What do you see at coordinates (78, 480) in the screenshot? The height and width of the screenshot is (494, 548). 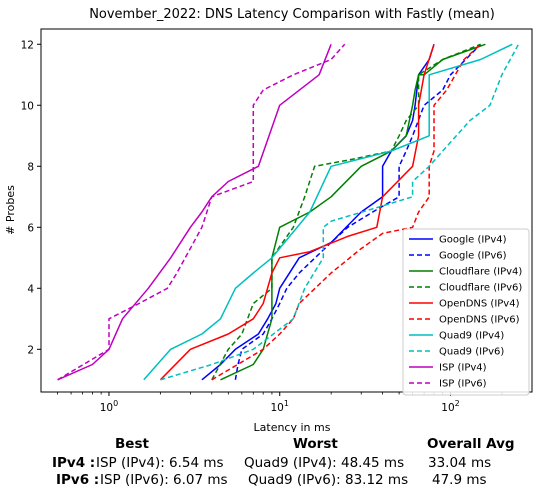 I see `summary-row-ipv6-label: IPv6 :` at bounding box center [78, 480].